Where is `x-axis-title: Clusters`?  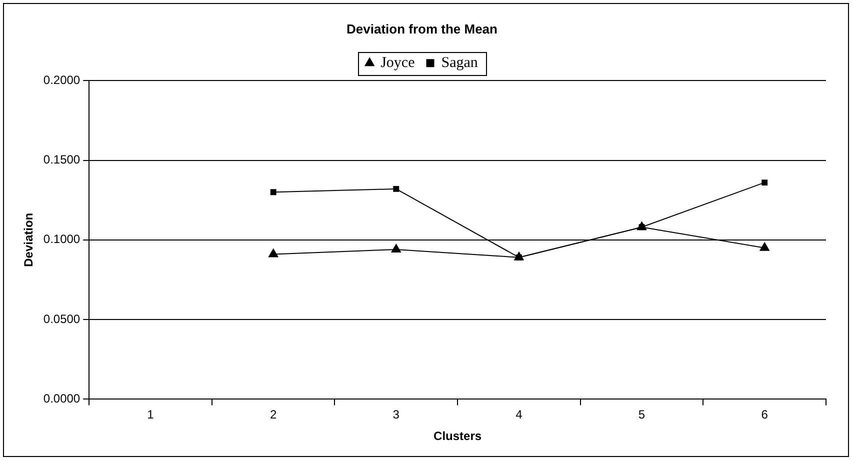 x-axis-title: Clusters is located at coordinates (458, 436).